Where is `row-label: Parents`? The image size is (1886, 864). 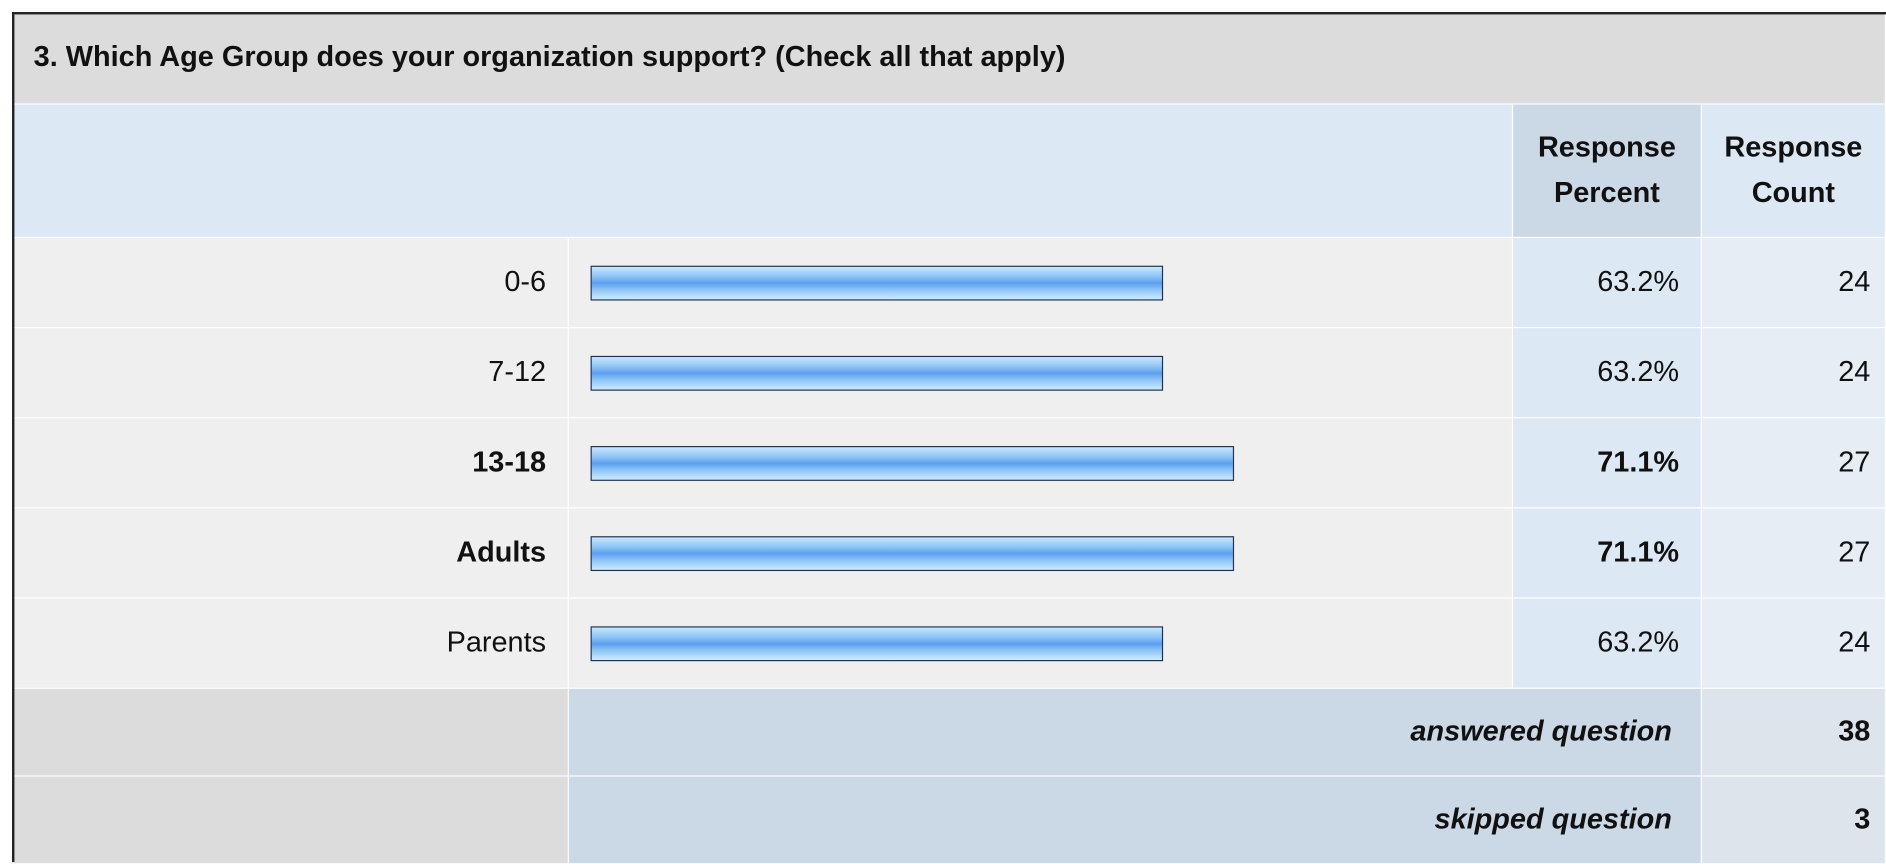
row-label: Parents is located at coordinates (290, 643).